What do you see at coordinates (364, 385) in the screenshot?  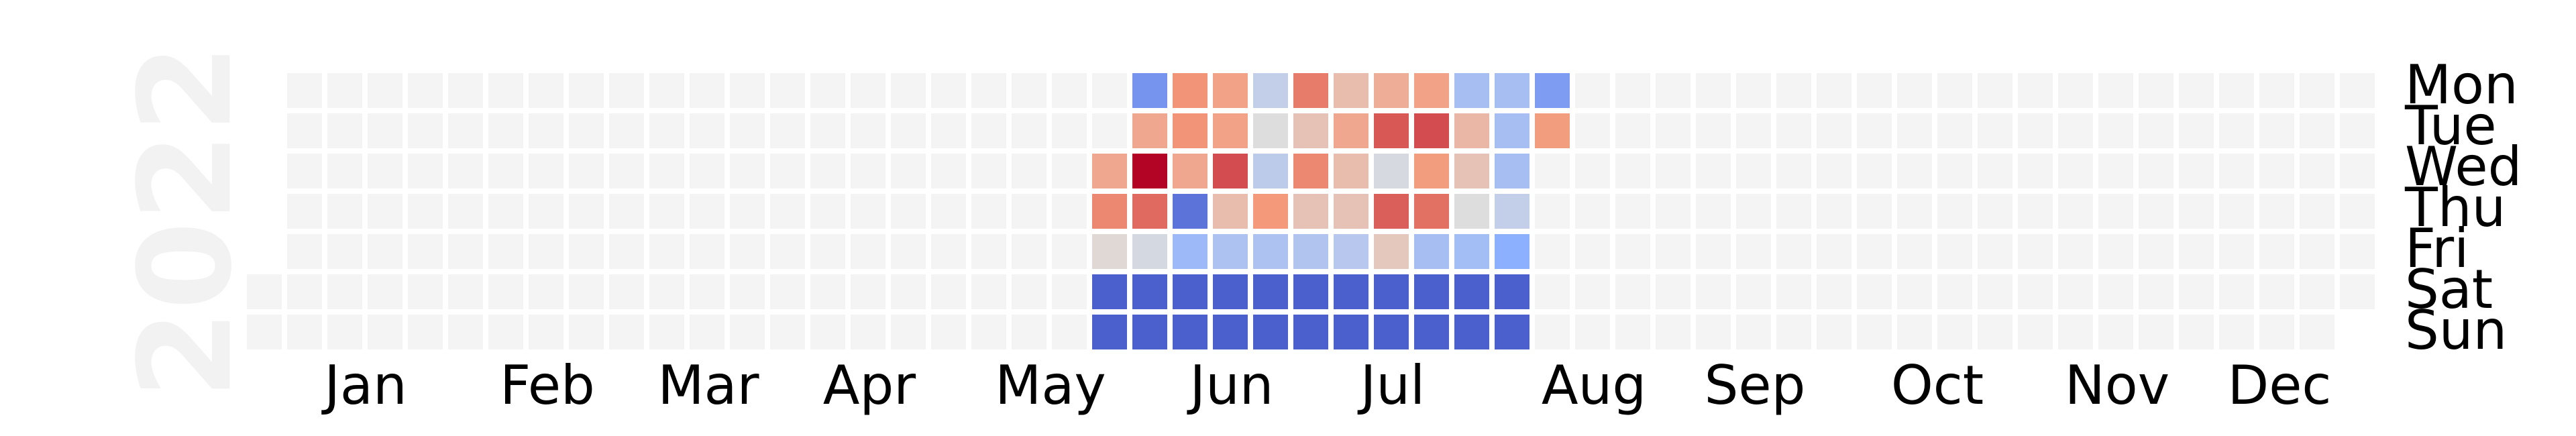 I see `month-label-jan: Jan` at bounding box center [364, 385].